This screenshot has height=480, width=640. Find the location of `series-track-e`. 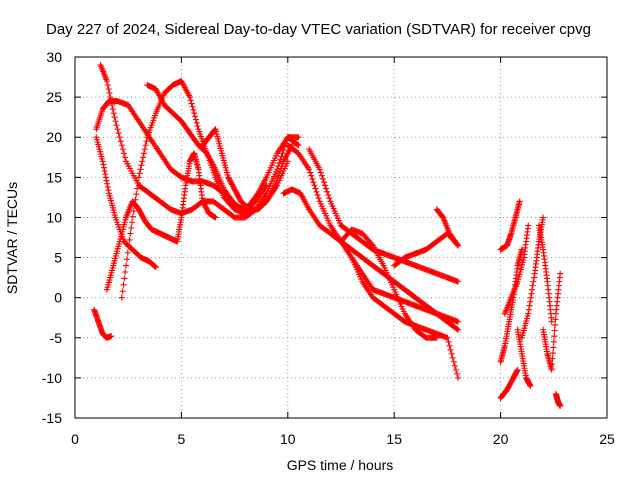

series-track-e is located at coordinates (126, 202).